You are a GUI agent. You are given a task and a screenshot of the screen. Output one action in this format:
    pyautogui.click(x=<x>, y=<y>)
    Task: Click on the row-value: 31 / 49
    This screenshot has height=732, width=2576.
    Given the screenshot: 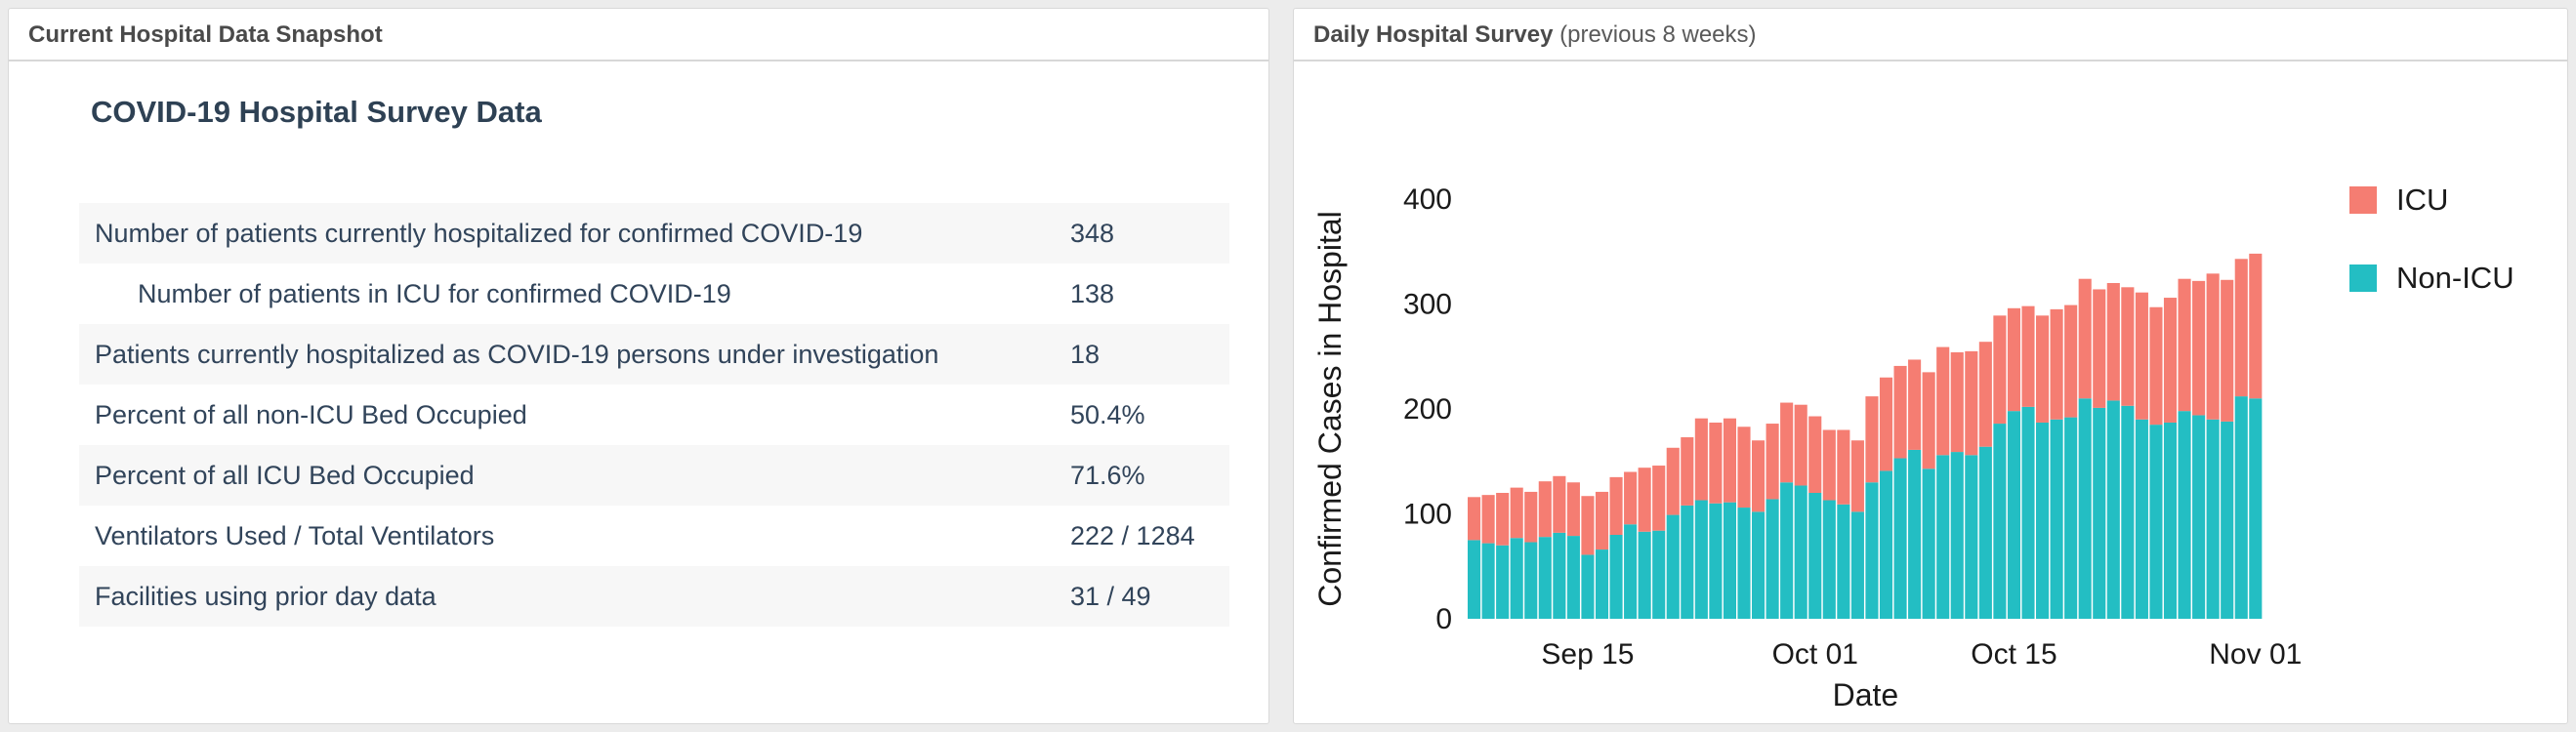 What is the action you would take?
    pyautogui.click(x=1110, y=596)
    